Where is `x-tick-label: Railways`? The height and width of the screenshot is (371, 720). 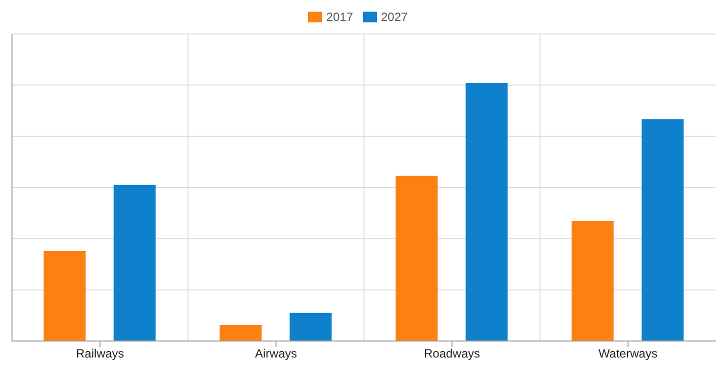
x-tick-label: Railways is located at coordinates (100, 353).